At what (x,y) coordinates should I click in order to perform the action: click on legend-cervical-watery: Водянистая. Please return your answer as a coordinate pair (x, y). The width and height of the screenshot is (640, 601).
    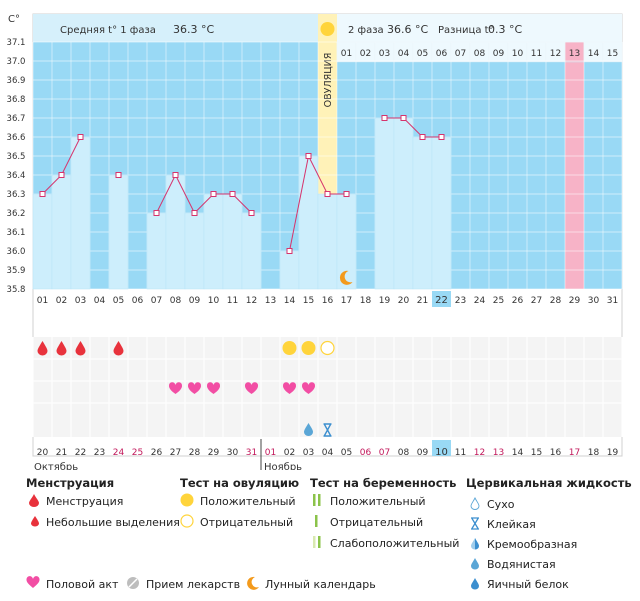
    Looking at the image, I should click on (521, 564).